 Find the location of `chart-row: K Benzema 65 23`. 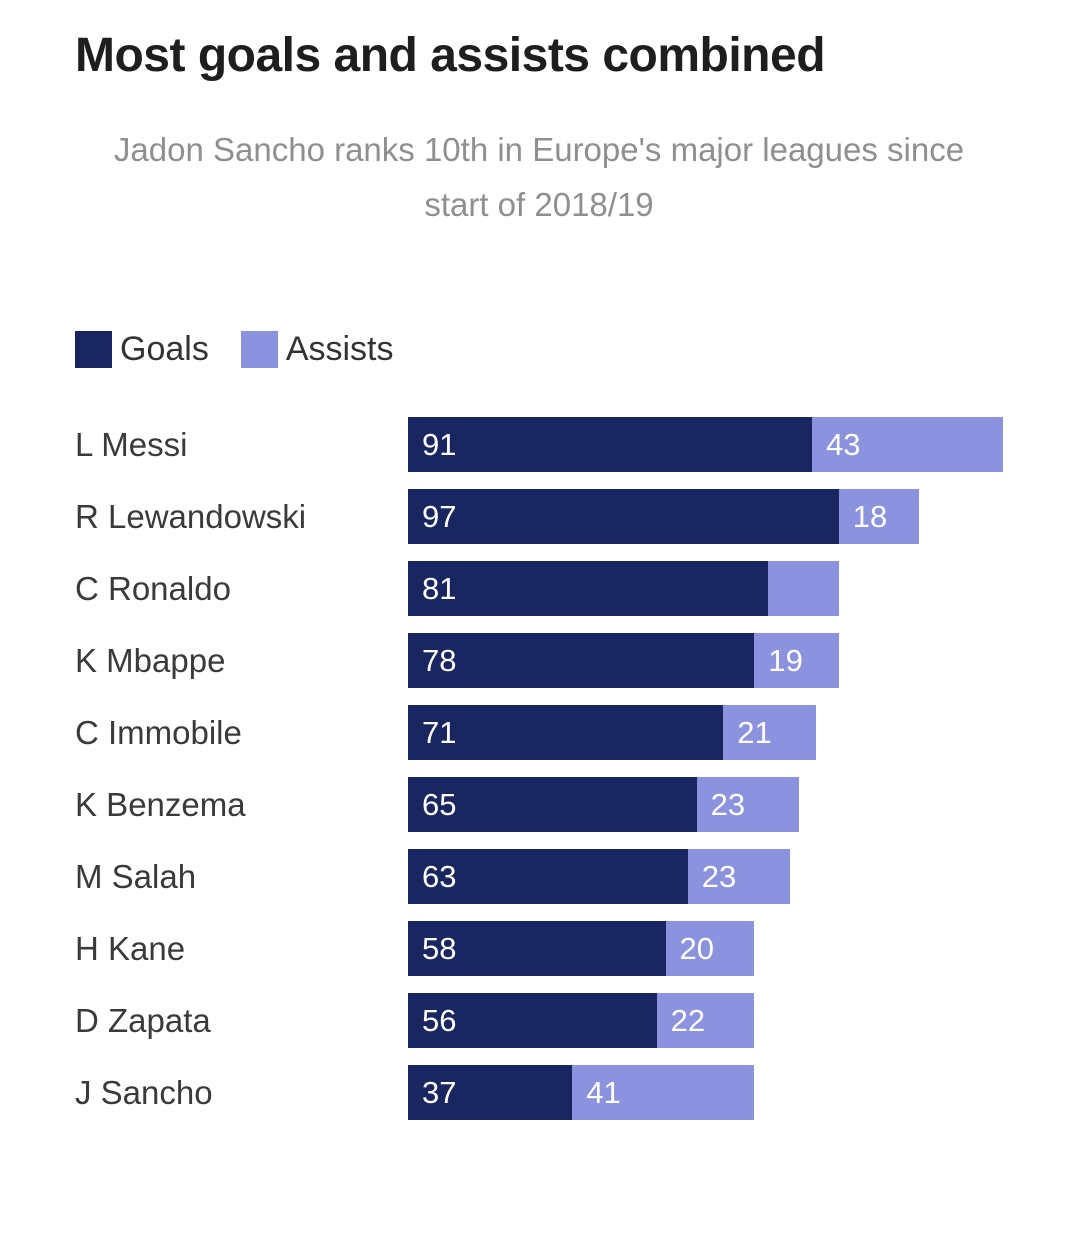

chart-row: K Benzema 65 23 is located at coordinates (539, 805).